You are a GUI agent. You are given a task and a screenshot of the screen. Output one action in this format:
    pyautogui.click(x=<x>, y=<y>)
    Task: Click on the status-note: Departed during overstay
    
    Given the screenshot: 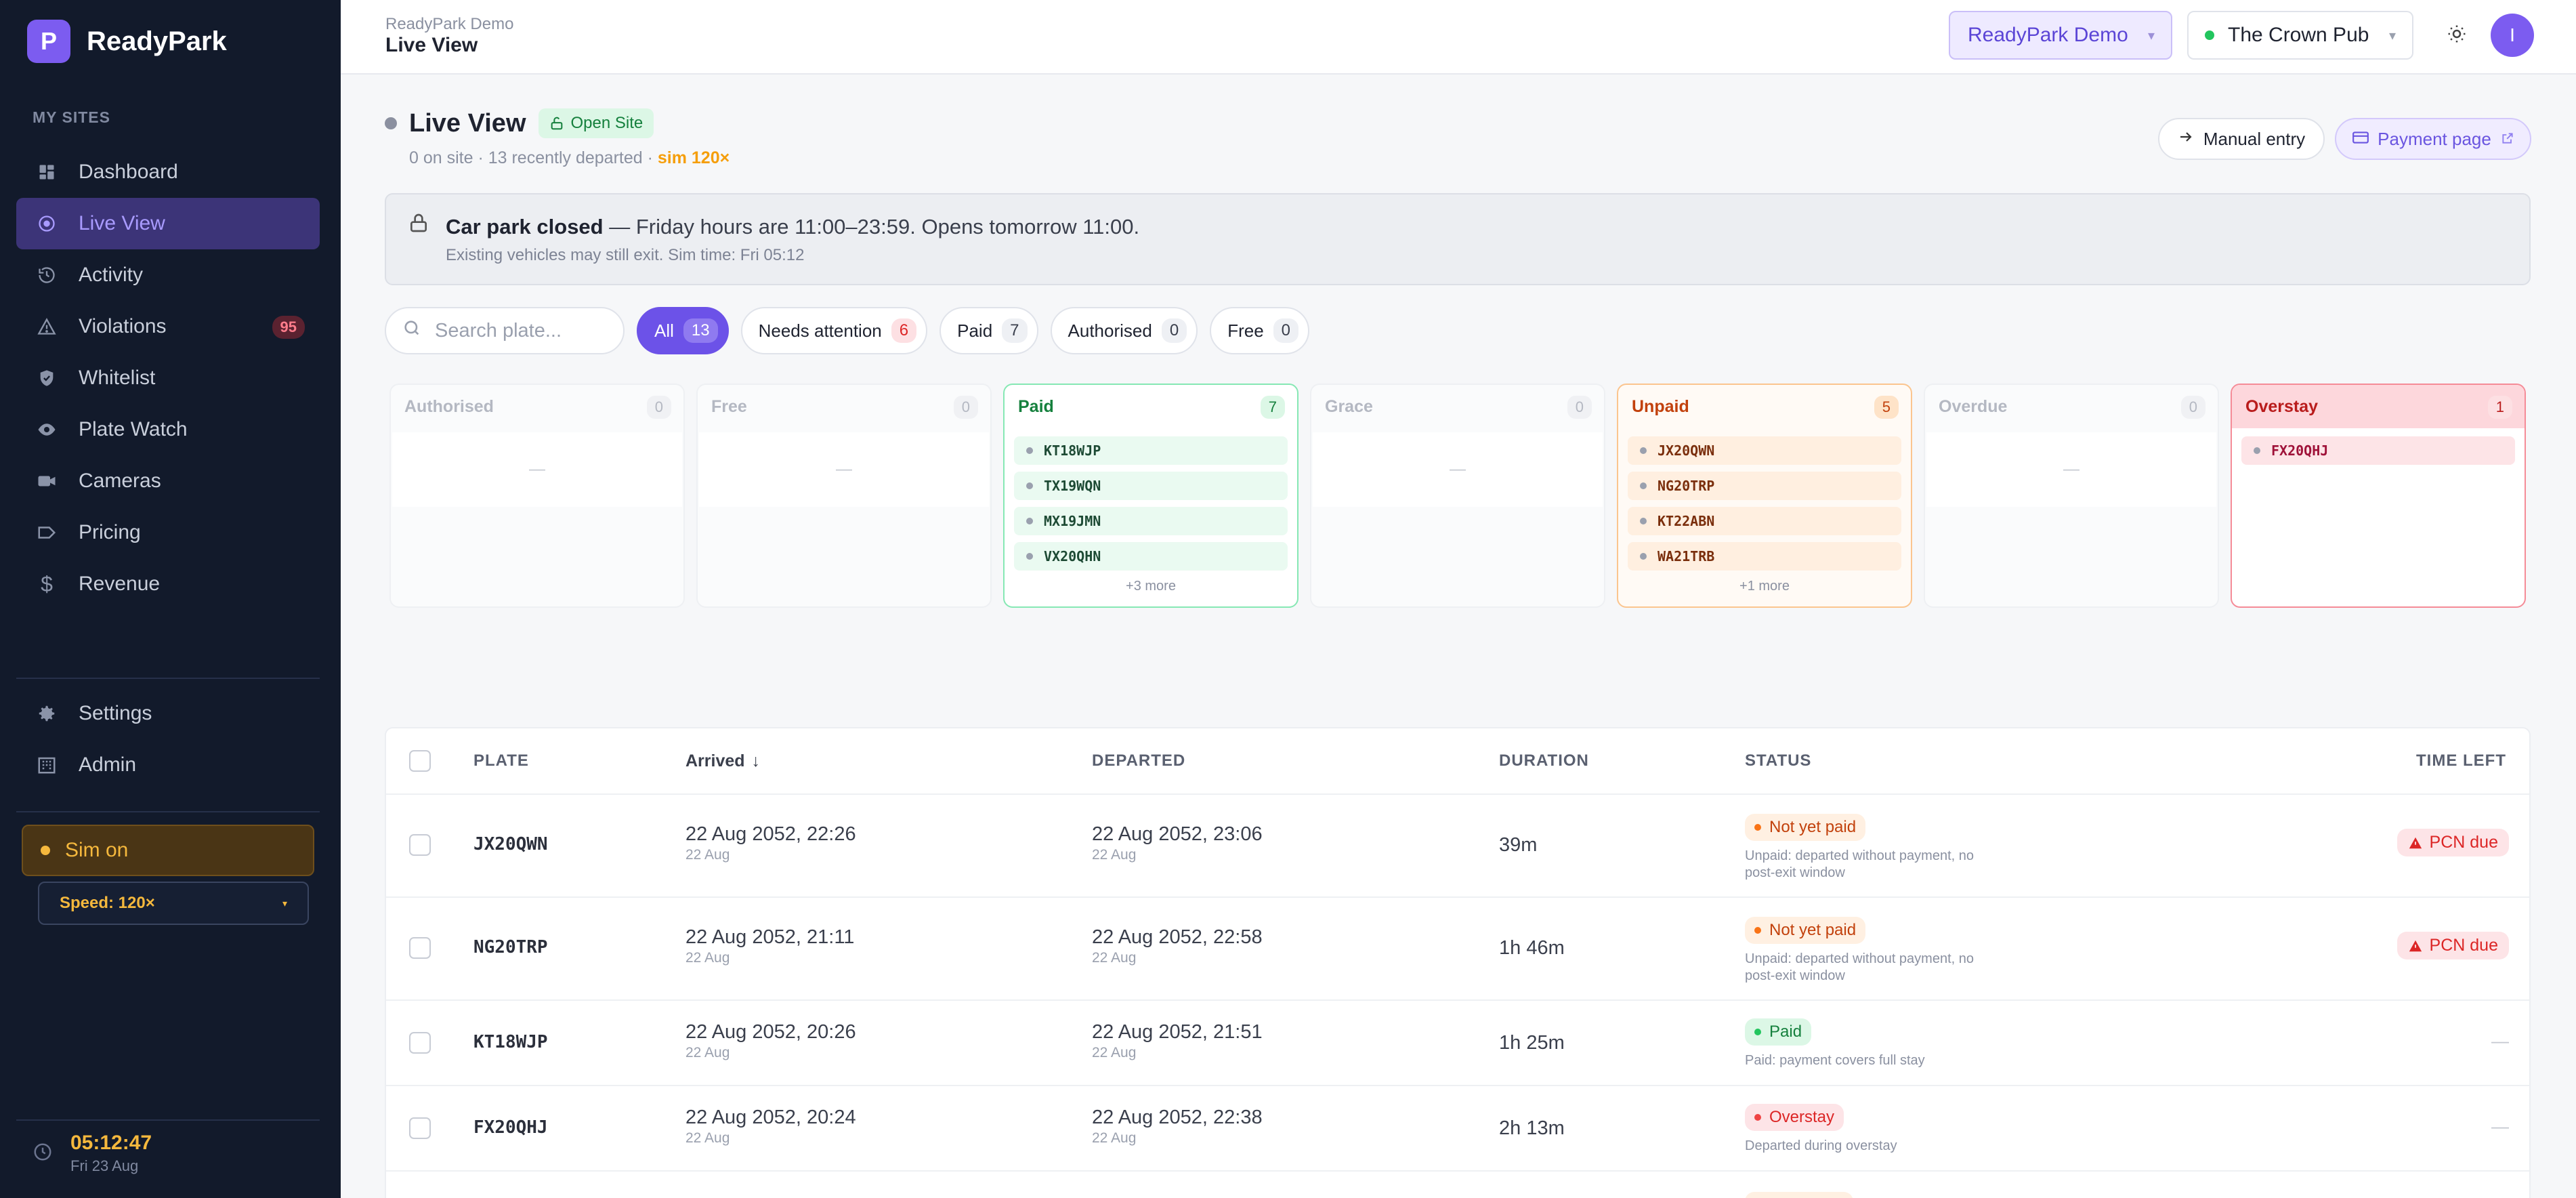 What is the action you would take?
    pyautogui.click(x=1821, y=1146)
    